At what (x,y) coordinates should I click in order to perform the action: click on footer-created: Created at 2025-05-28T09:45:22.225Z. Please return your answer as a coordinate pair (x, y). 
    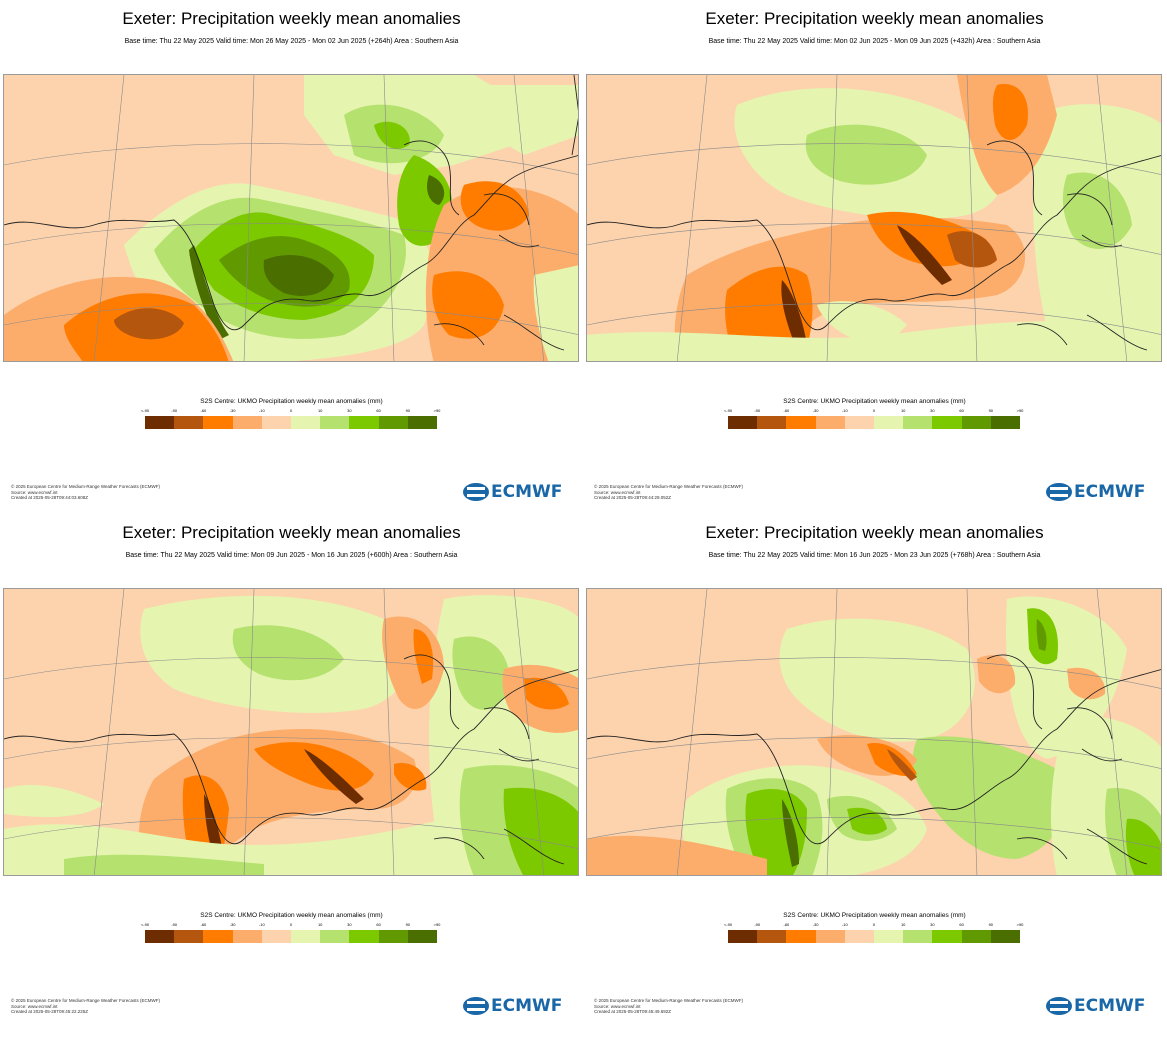
    Looking at the image, I should click on (50, 1012).